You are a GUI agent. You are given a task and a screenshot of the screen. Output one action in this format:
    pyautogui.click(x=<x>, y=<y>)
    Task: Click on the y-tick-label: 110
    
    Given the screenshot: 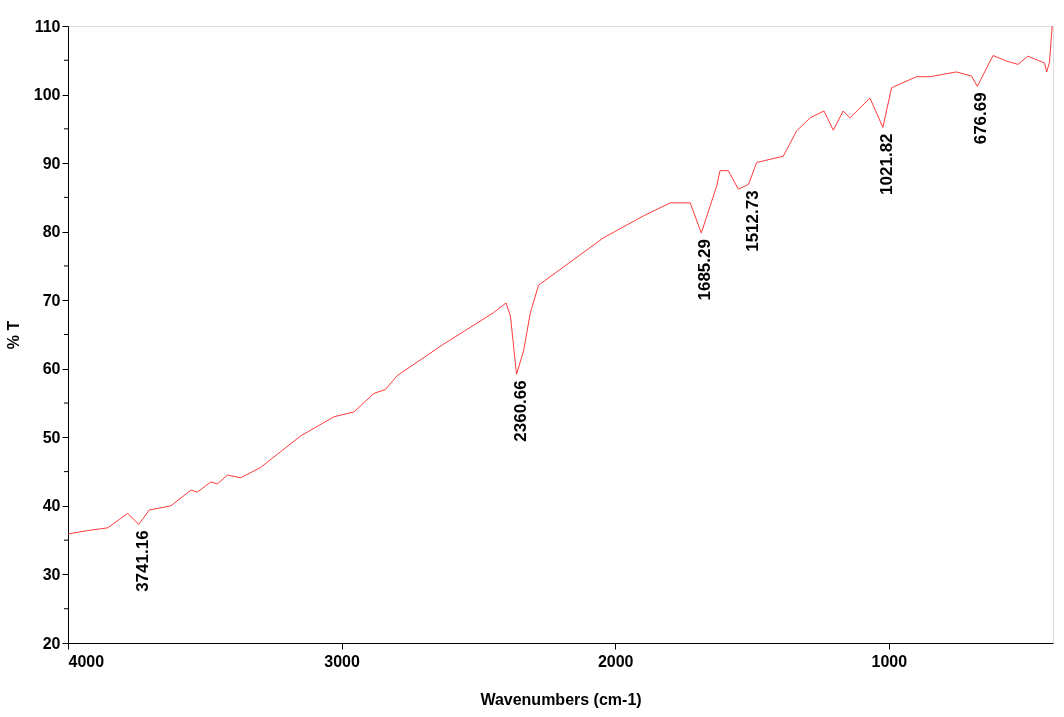 What is the action you would take?
    pyautogui.click(x=47, y=26)
    